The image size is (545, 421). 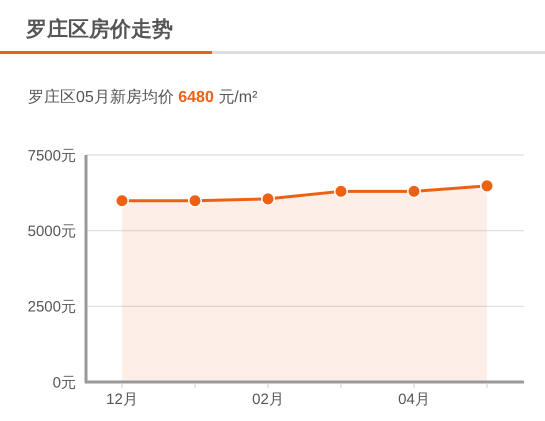 I want to click on x-tick-label: 04月, so click(x=414, y=399).